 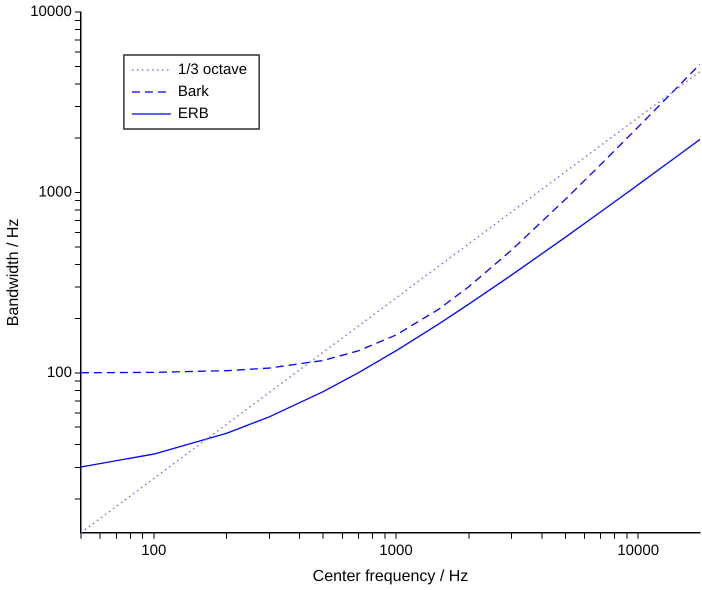 I want to click on legend-label: Bark, so click(x=194, y=91).